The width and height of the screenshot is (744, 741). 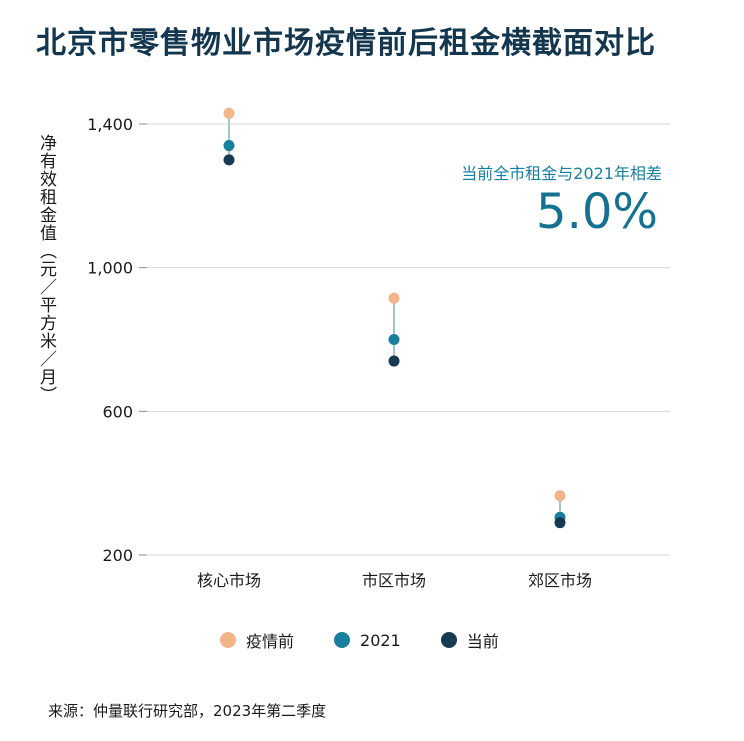 I want to click on chart-title: 北京市零售物业市场疫情前后租金横截面对比, so click(x=346, y=43).